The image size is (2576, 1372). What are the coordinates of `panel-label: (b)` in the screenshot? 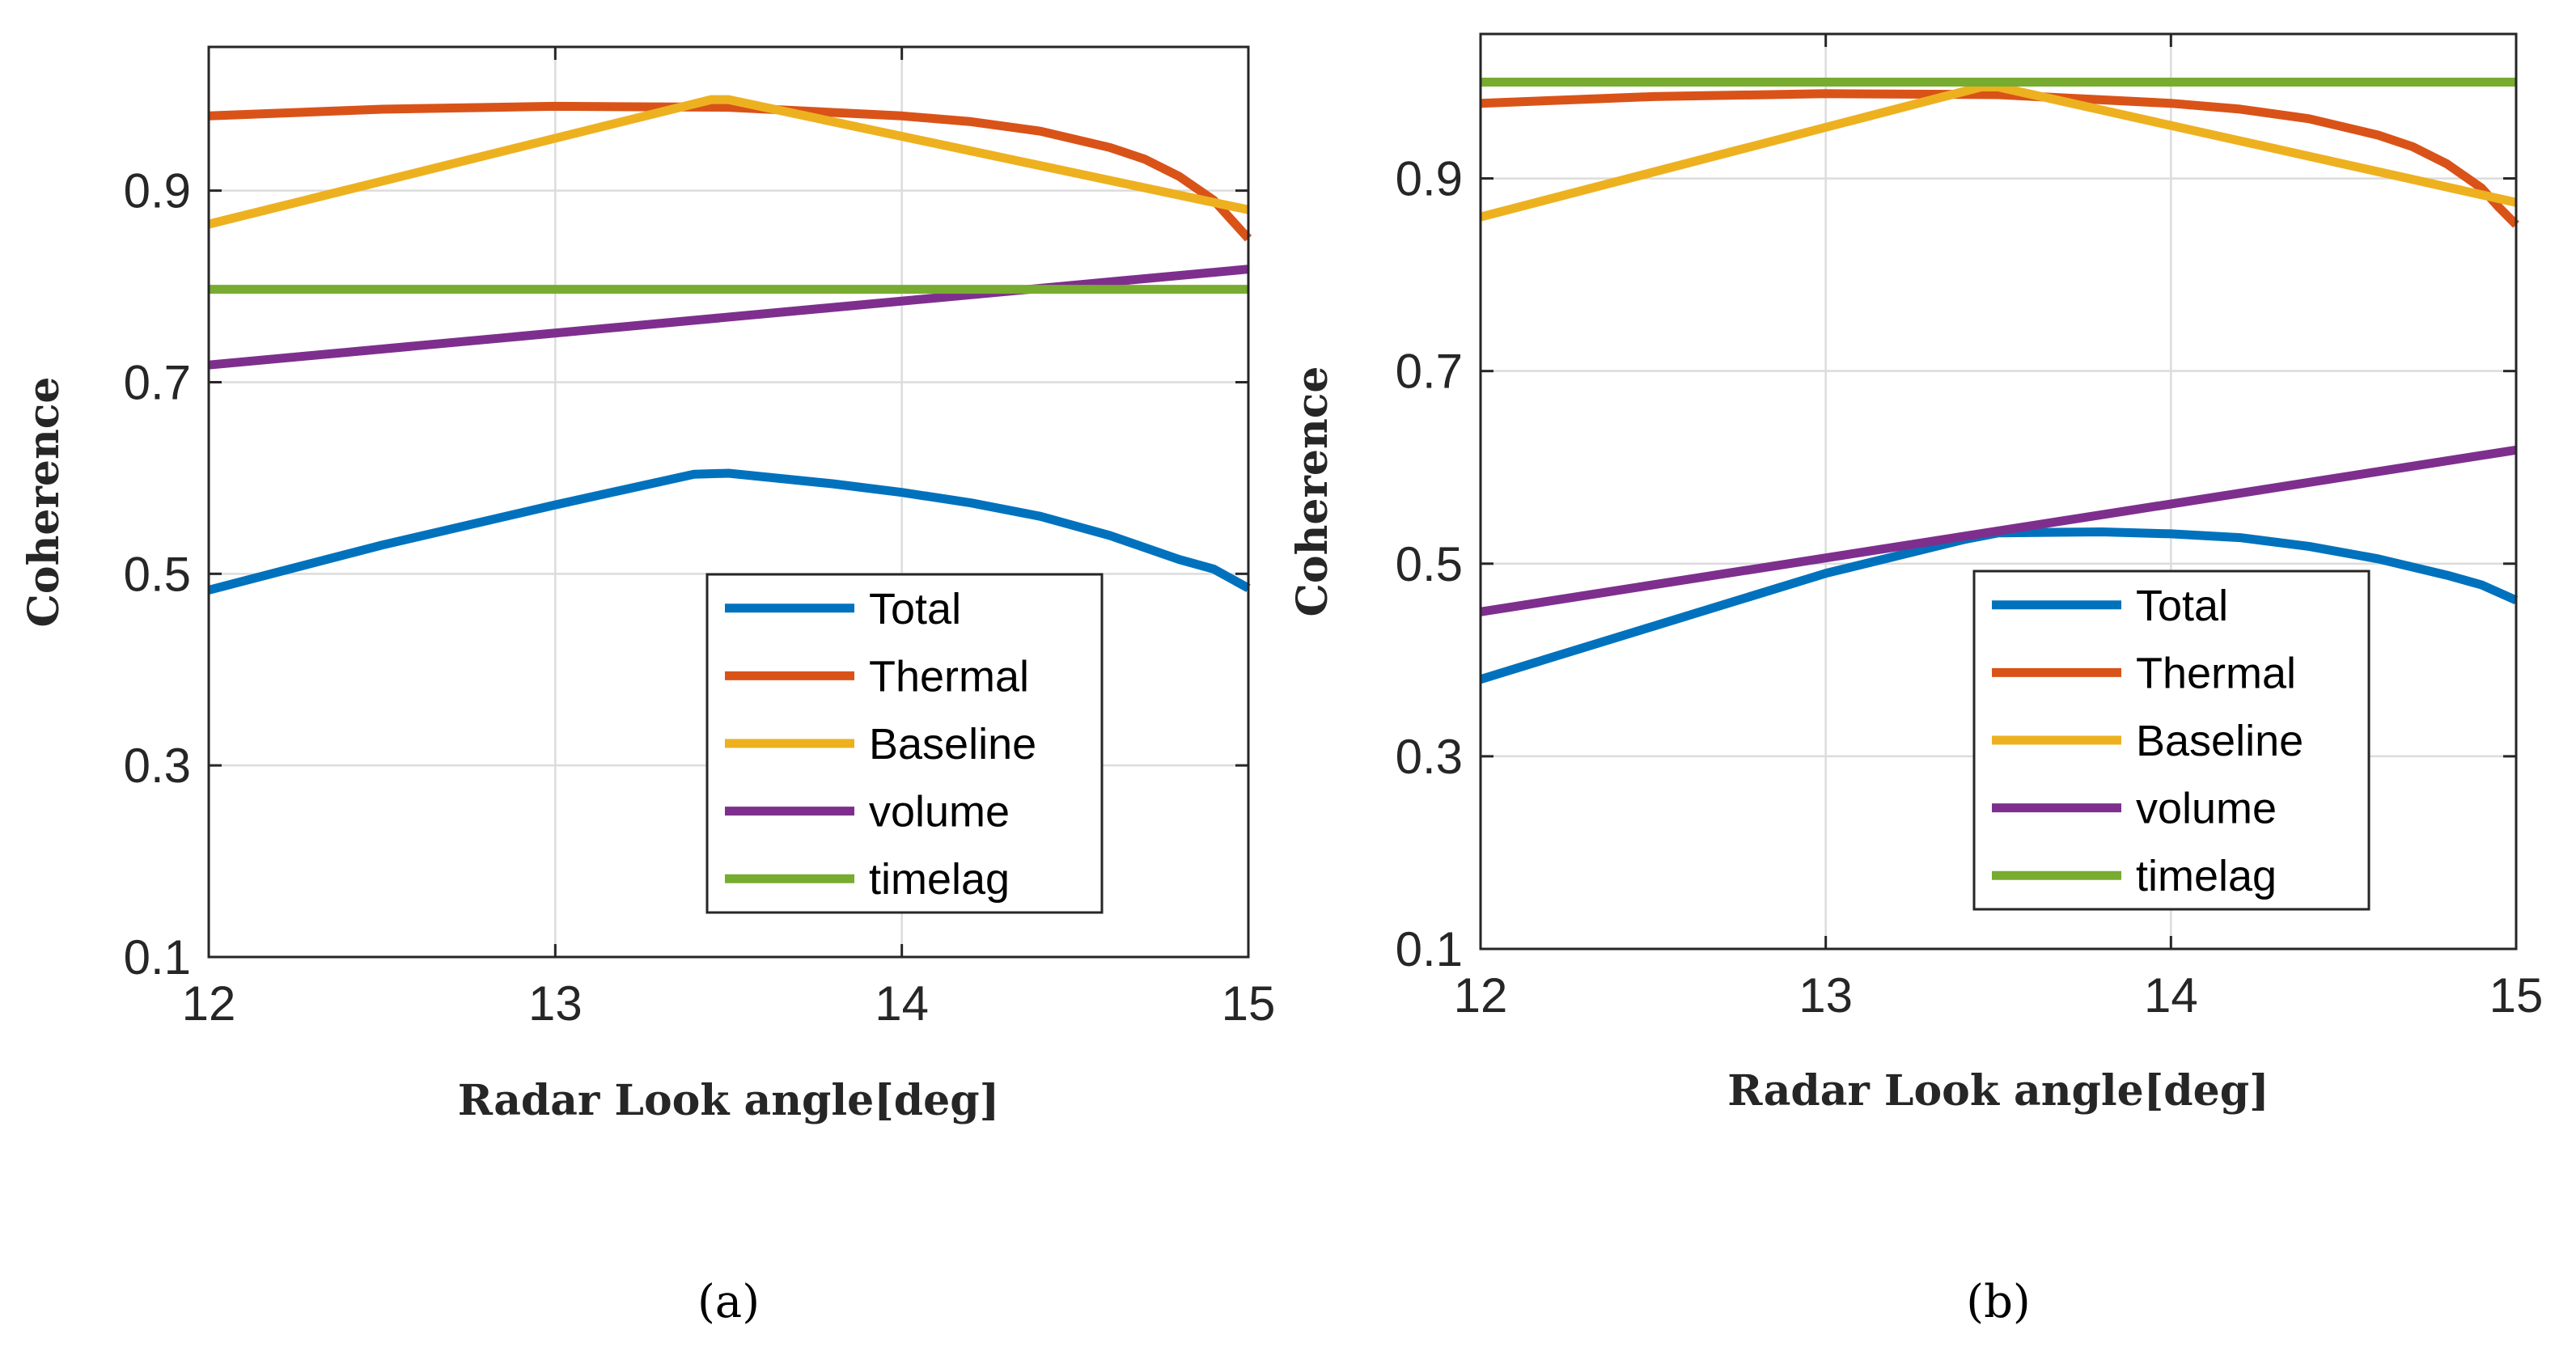 It's located at (1998, 1302).